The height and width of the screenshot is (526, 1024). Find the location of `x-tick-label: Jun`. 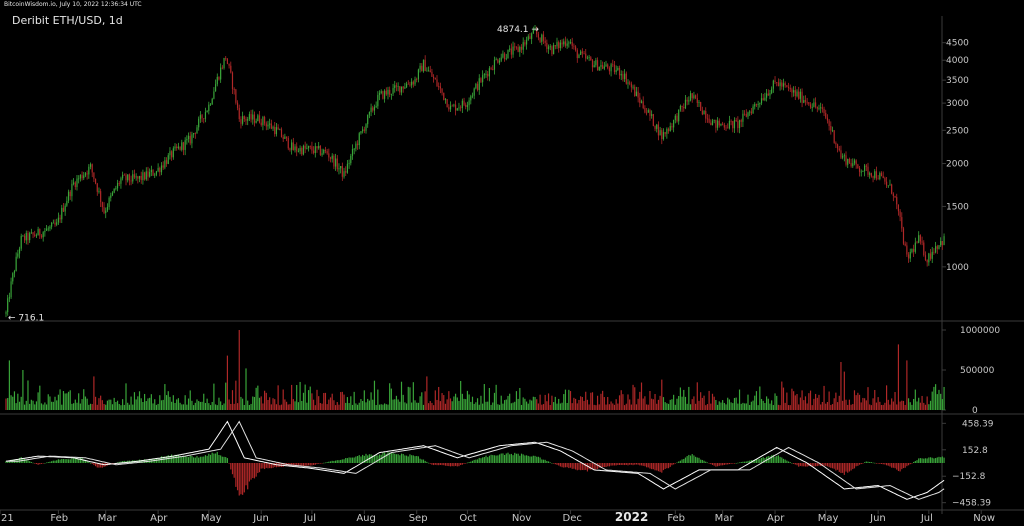

x-tick-label: Jun is located at coordinates (877, 518).